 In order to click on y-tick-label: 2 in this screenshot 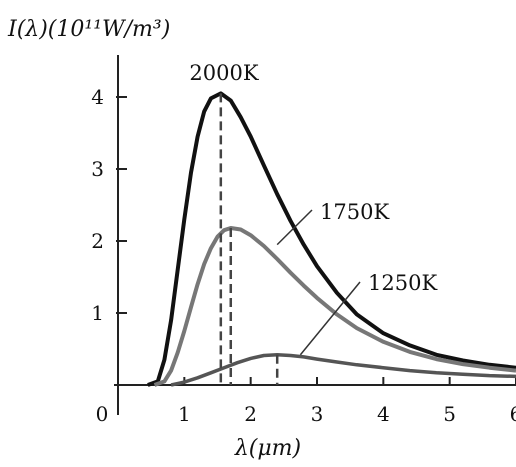, I will do `click(97, 241)`.